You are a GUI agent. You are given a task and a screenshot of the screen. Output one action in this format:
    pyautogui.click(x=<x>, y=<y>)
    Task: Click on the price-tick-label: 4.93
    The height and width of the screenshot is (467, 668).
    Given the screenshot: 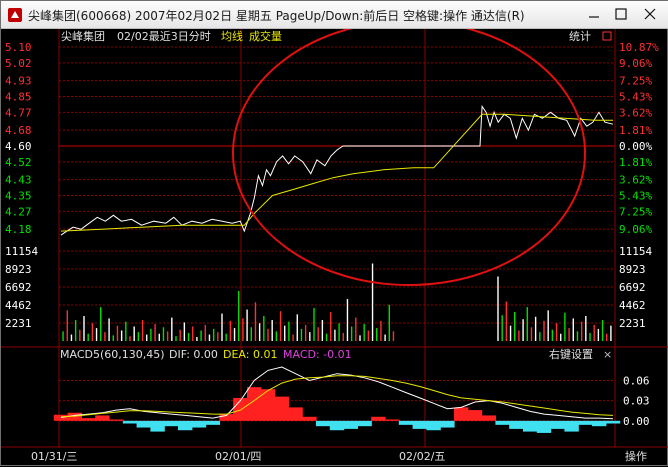 What is the action you would take?
    pyautogui.click(x=18, y=81)
    